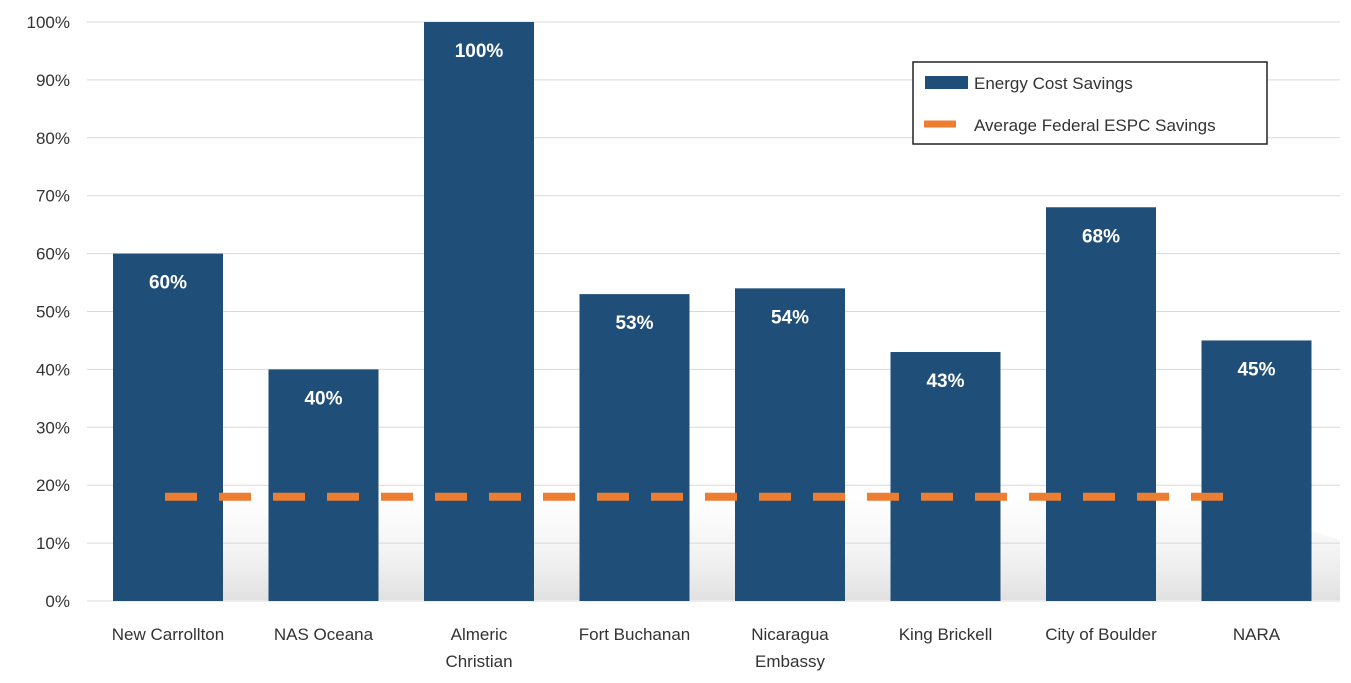 The height and width of the screenshot is (683, 1351). Describe the element at coordinates (53, 485) in the screenshot. I see `y-tick-label: 20%` at that location.